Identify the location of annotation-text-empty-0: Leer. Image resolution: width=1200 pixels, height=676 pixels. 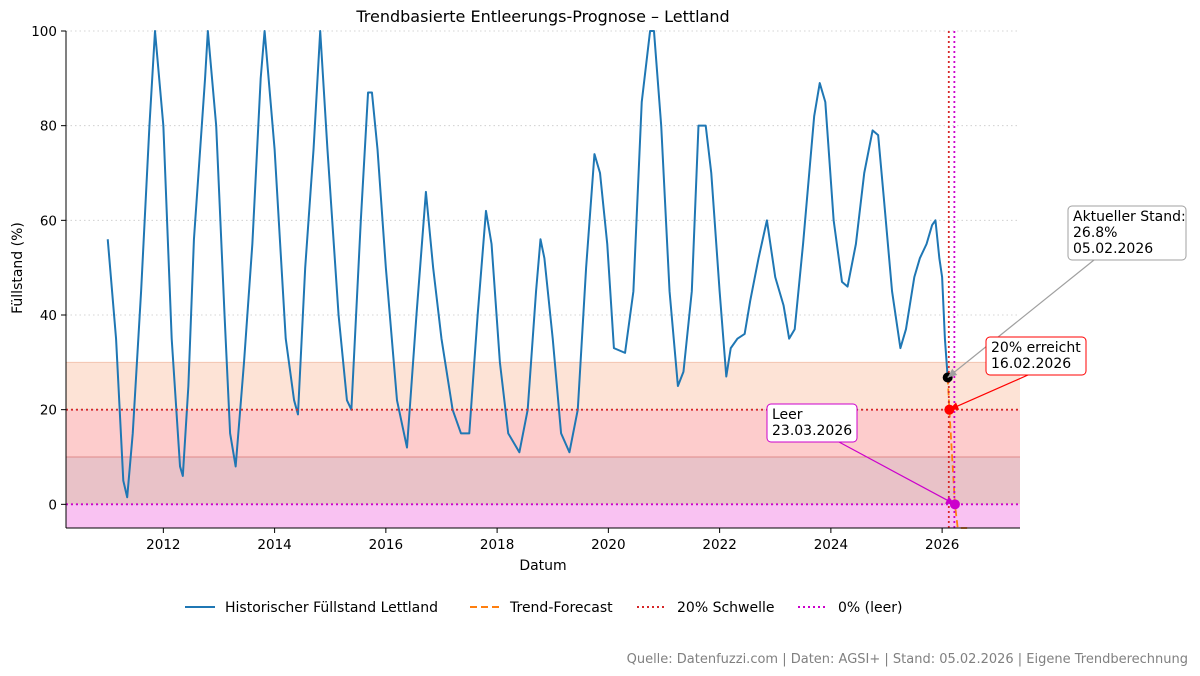
(787, 415).